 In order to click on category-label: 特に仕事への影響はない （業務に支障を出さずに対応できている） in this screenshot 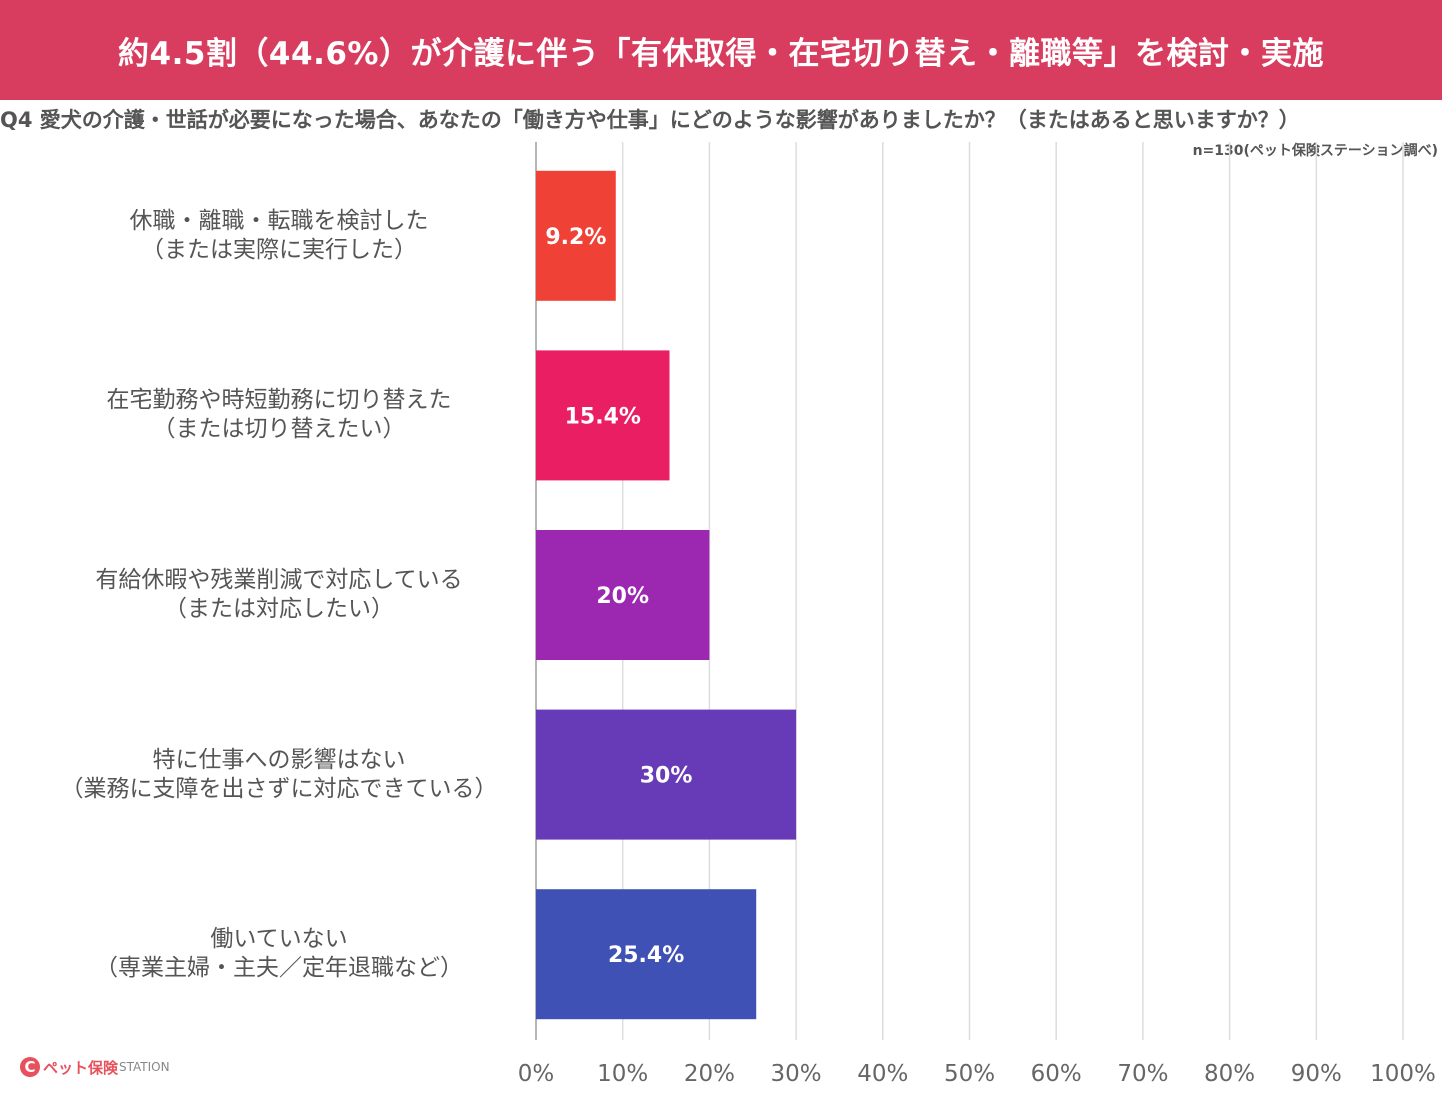, I will do `click(279, 775)`.